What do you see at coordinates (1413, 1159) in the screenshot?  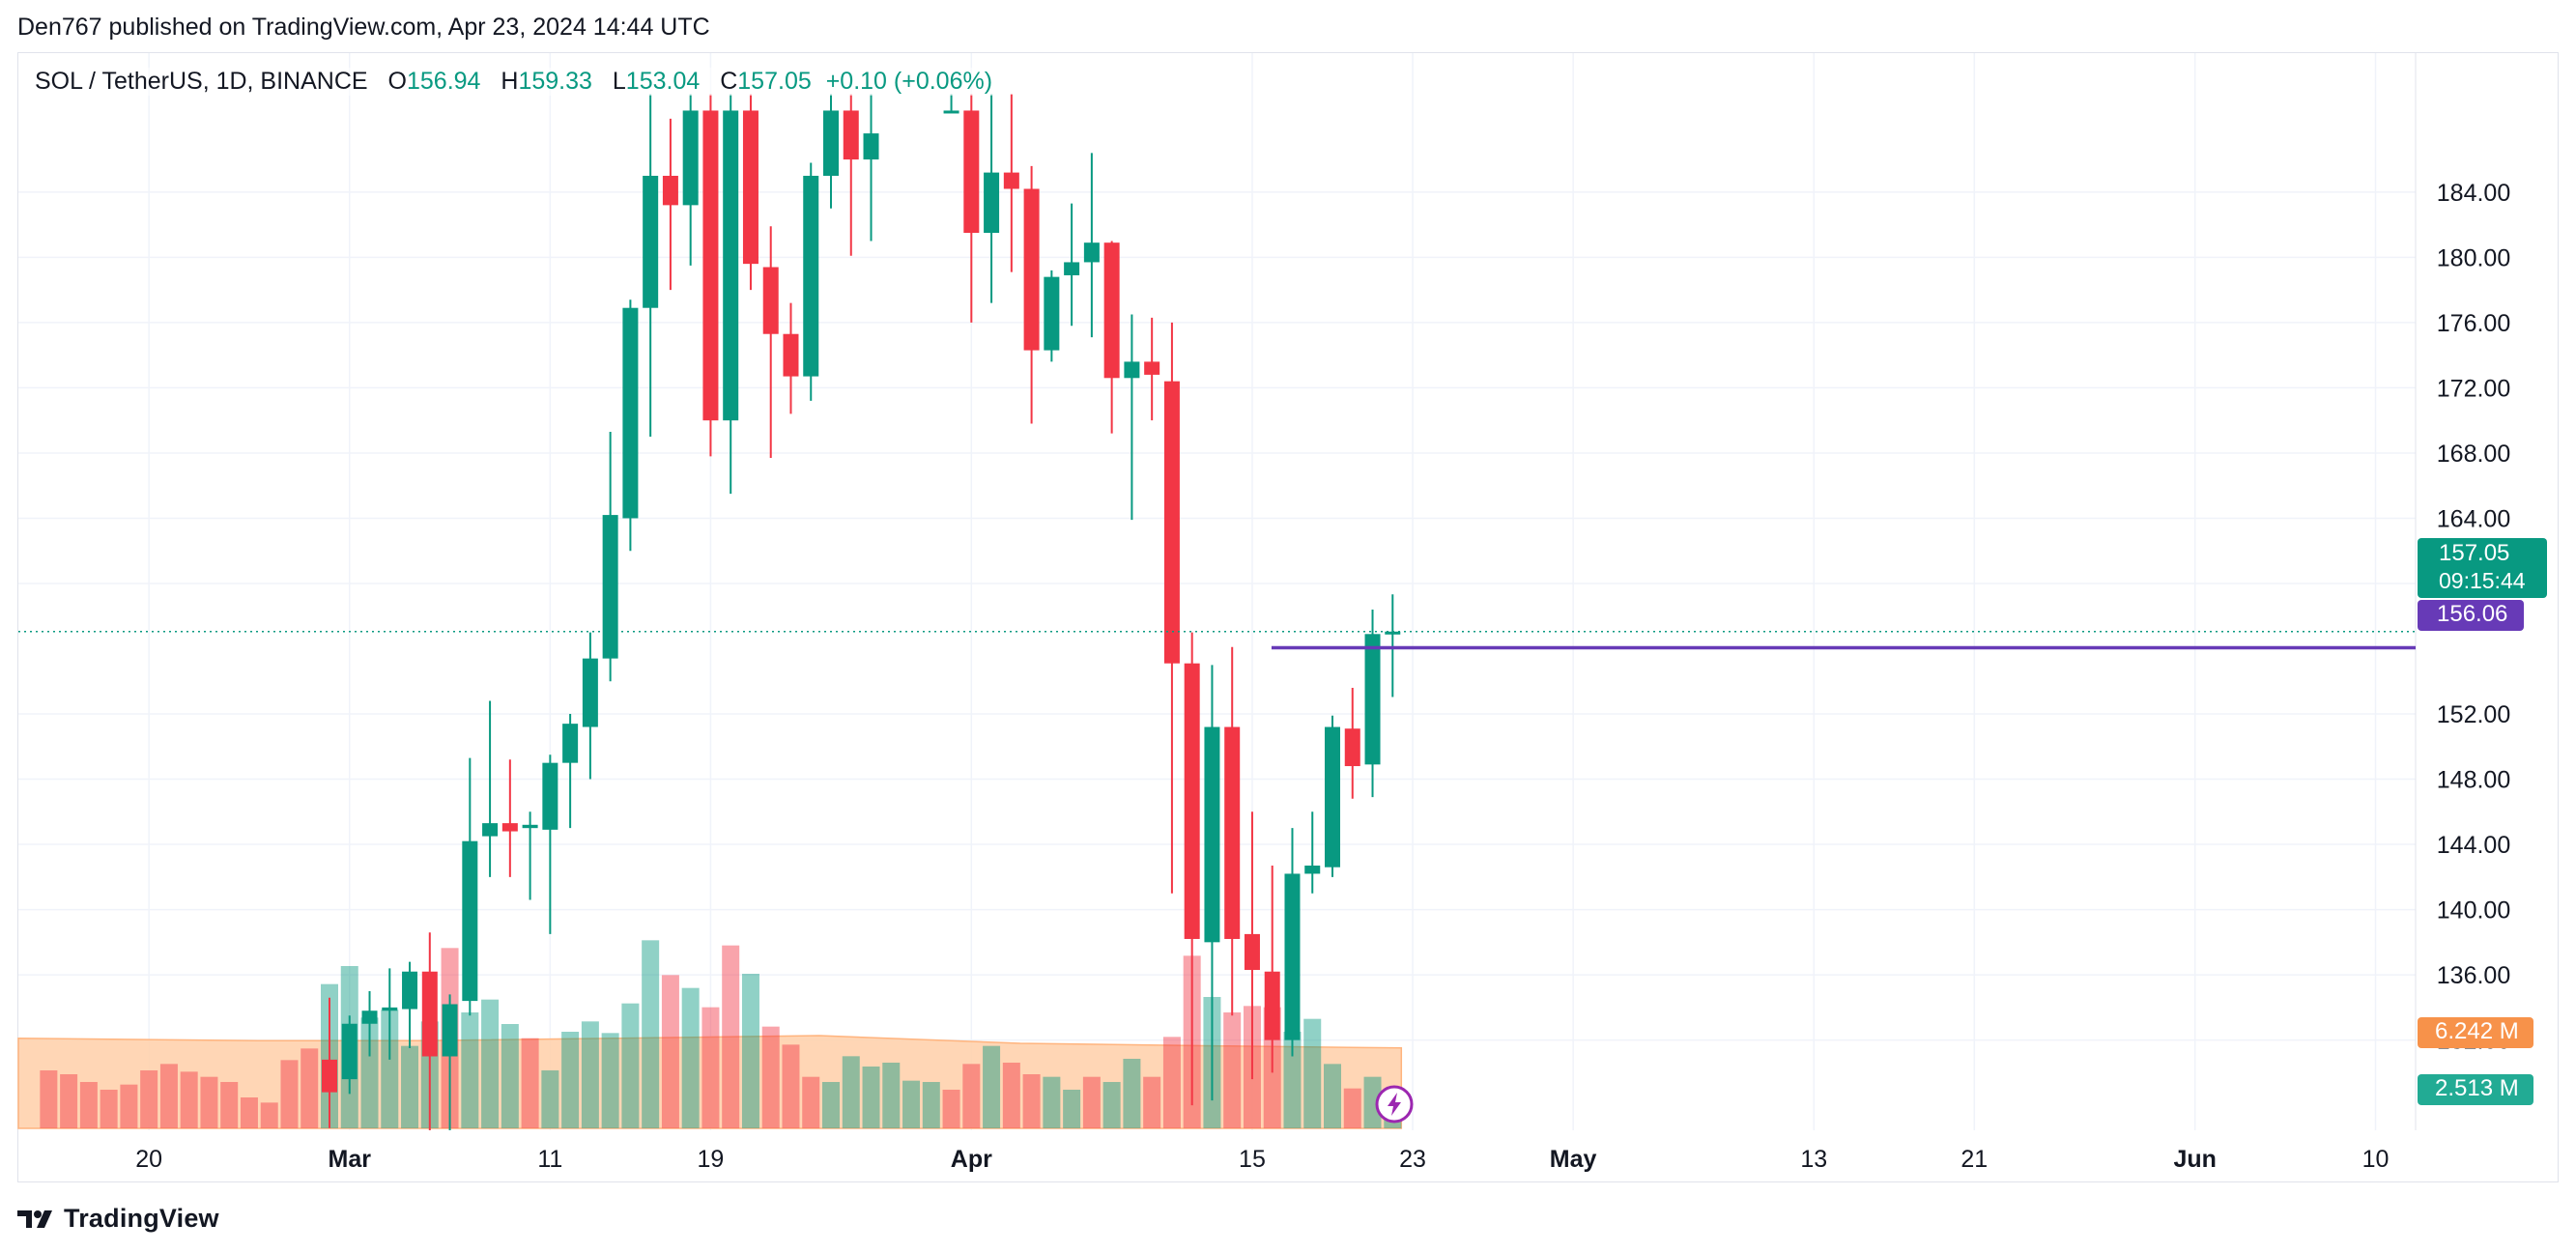 I see `time-tick-label: 23` at bounding box center [1413, 1159].